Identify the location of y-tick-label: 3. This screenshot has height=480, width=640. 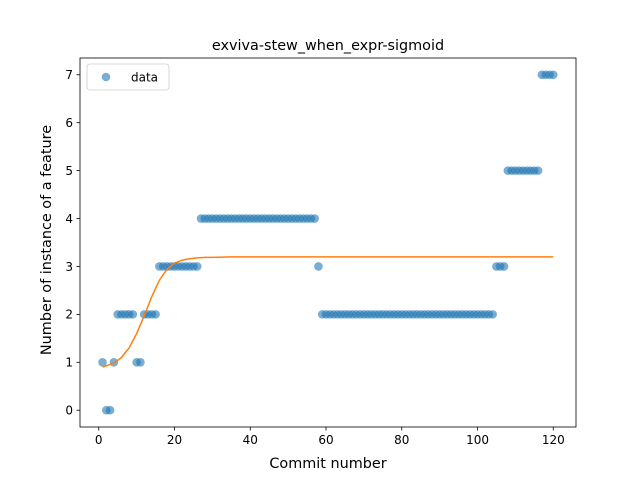
(69, 267).